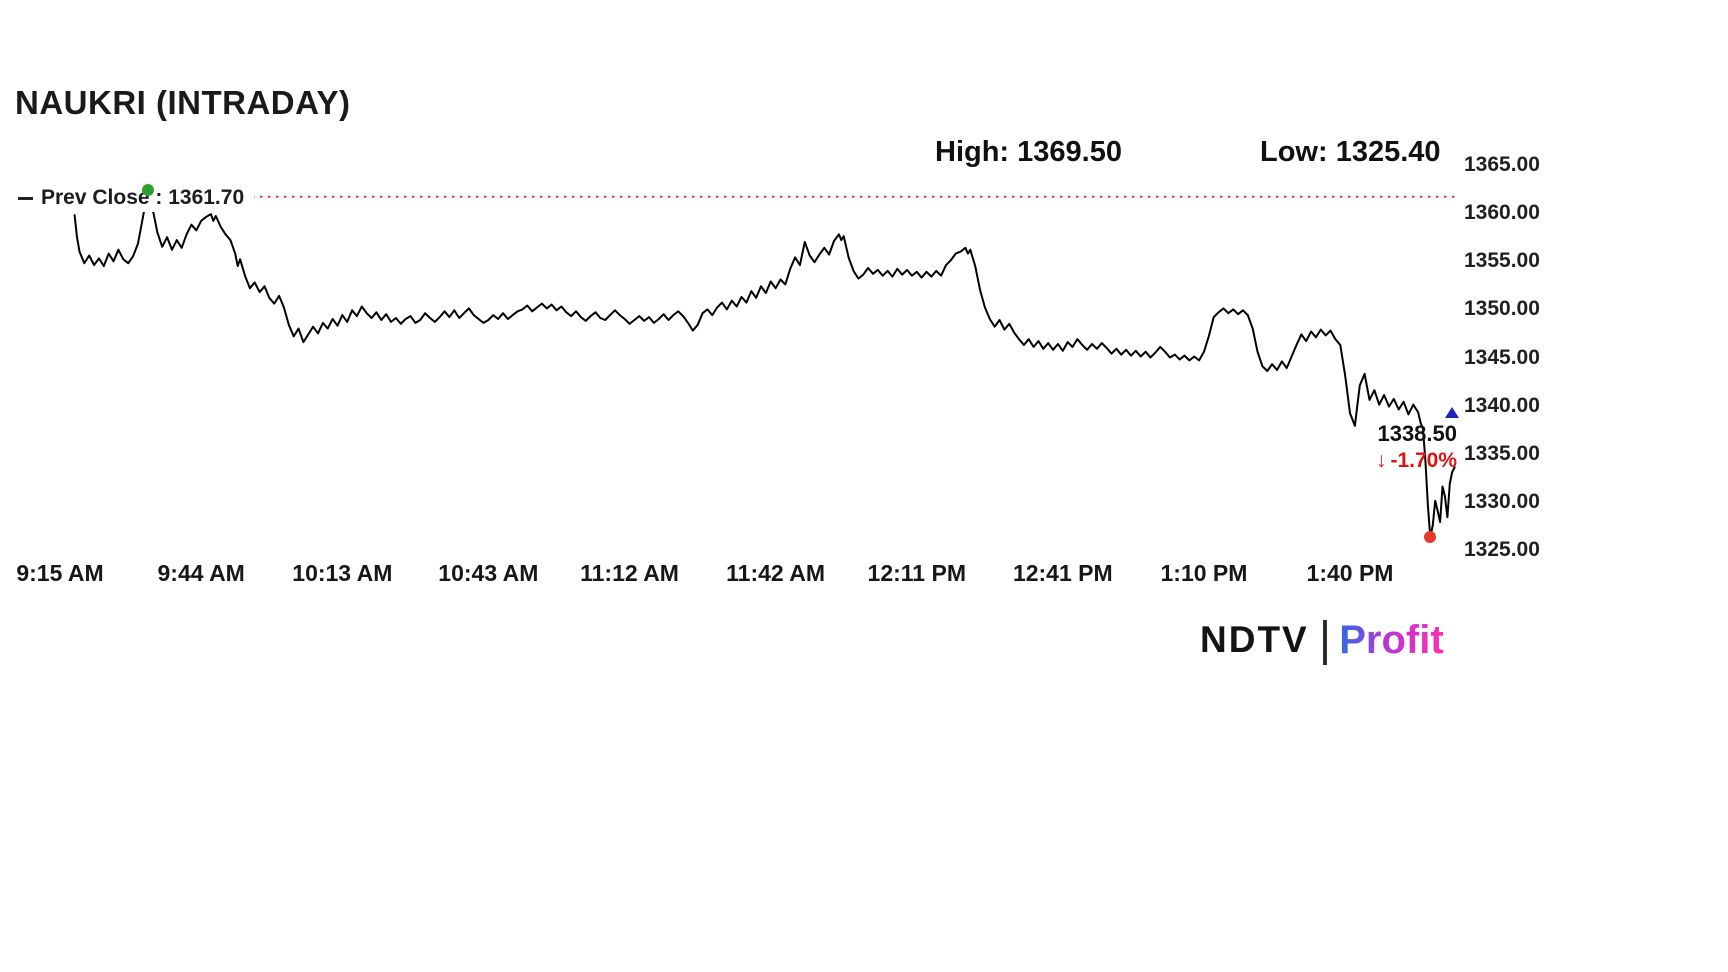 The width and height of the screenshot is (1728, 972). Describe the element at coordinates (1391, 639) in the screenshot. I see `profit-logo: Profit` at that location.